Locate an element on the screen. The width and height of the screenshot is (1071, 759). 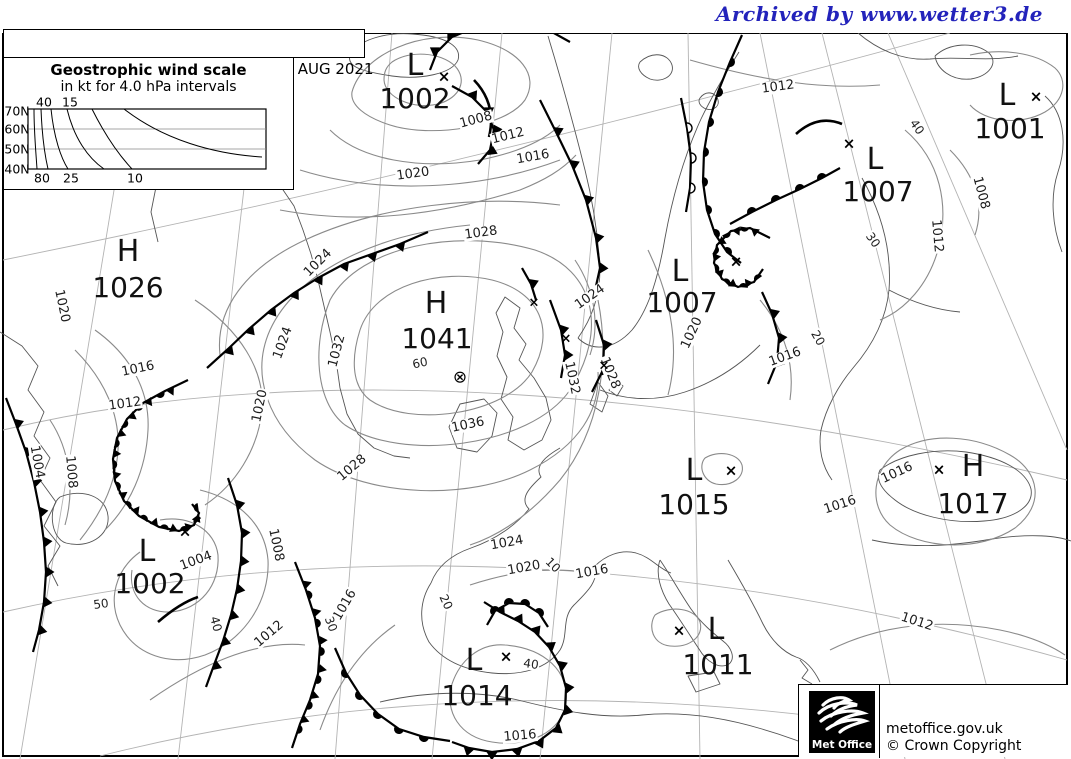
coast-baltic is located at coordinates (680, 371).